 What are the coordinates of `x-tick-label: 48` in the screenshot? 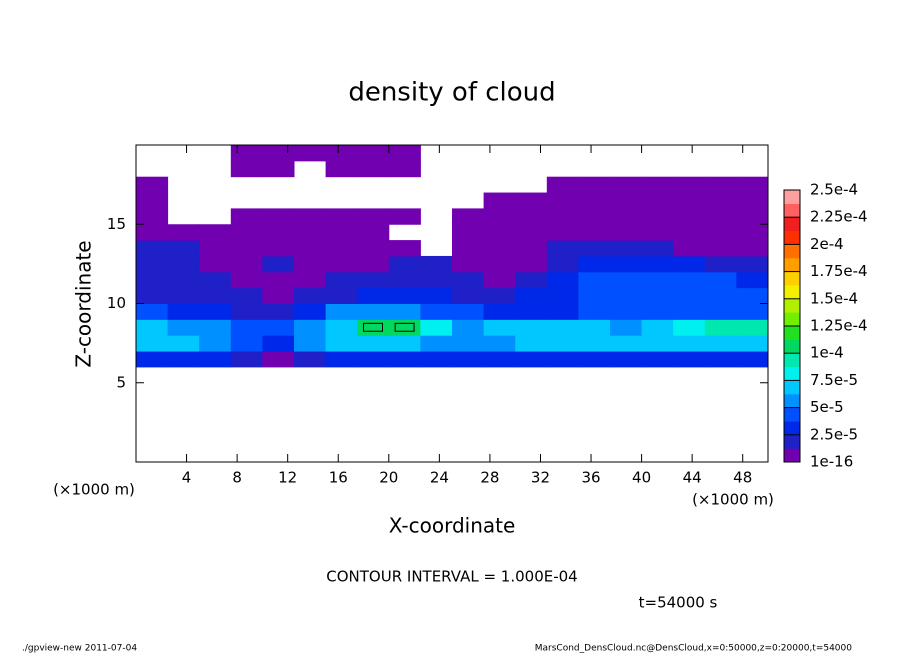 It's located at (742, 478).